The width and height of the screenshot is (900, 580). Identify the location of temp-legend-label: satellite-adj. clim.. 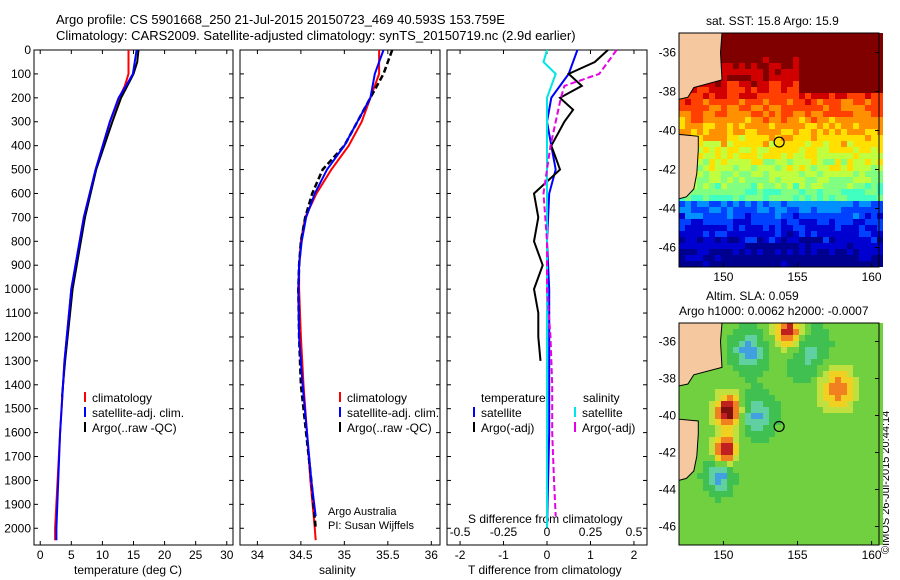
(138, 413).